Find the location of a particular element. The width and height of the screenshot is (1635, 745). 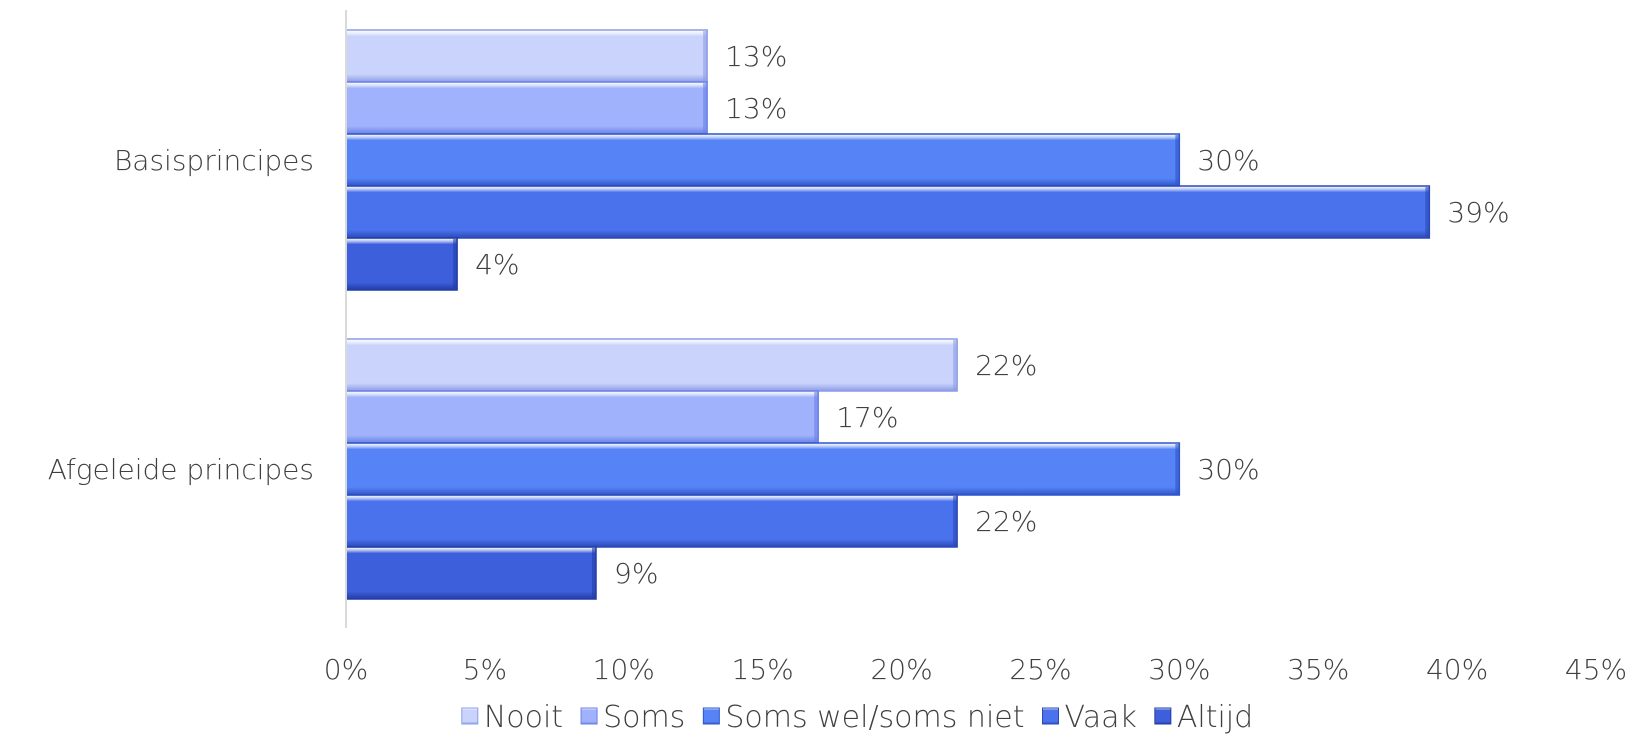

legend-item-3: Vaak is located at coordinates (1089, 717).